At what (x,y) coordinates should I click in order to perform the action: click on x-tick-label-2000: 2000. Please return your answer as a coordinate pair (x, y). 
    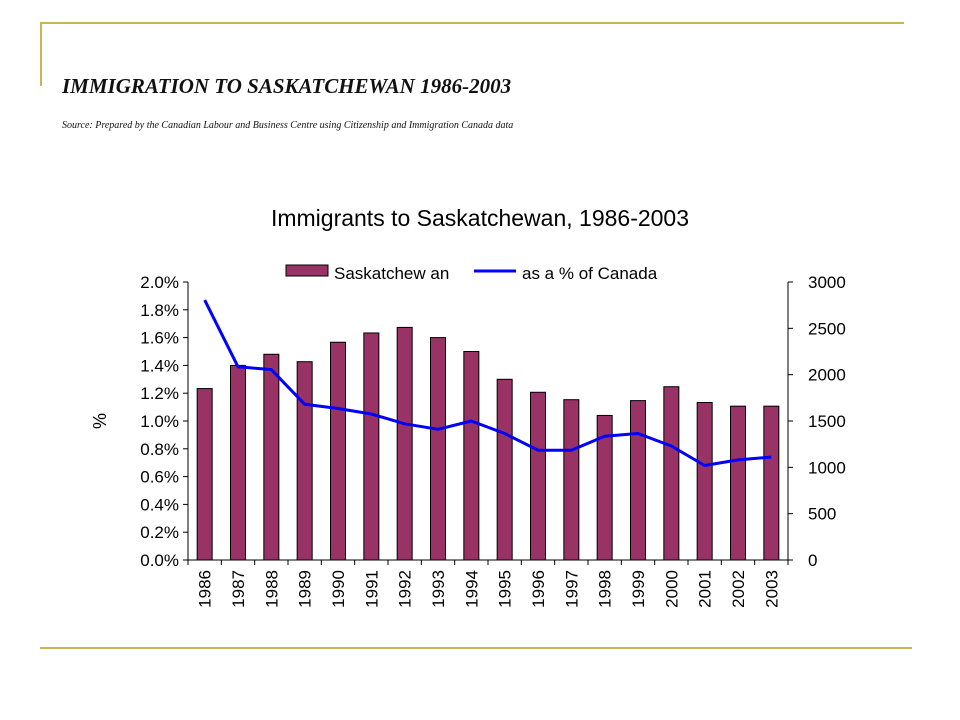
    Looking at the image, I should click on (671, 589).